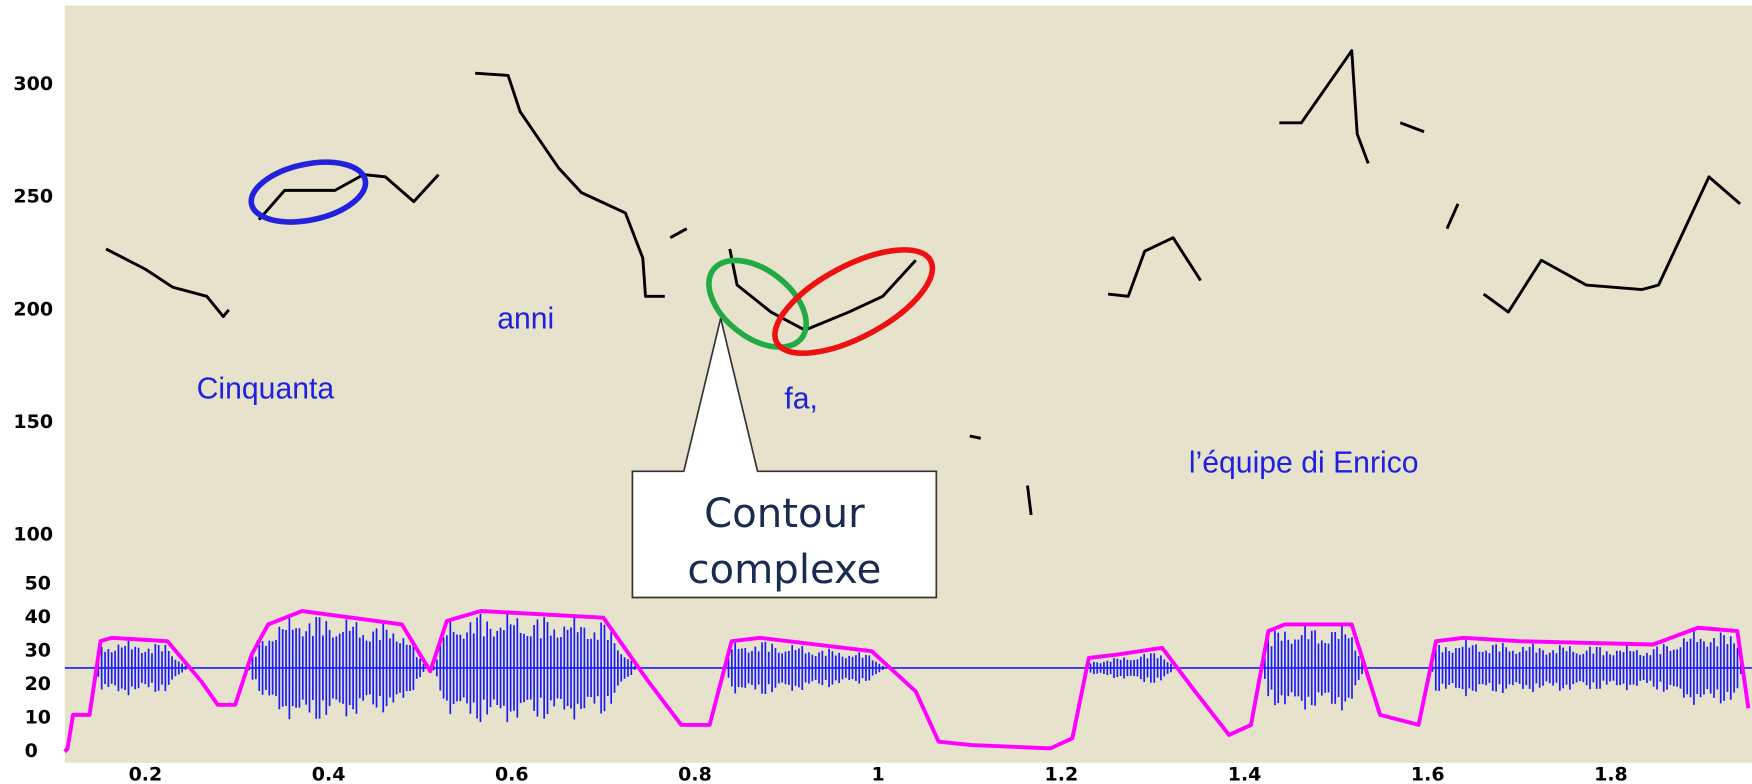  I want to click on annotation: anni, so click(525, 318).